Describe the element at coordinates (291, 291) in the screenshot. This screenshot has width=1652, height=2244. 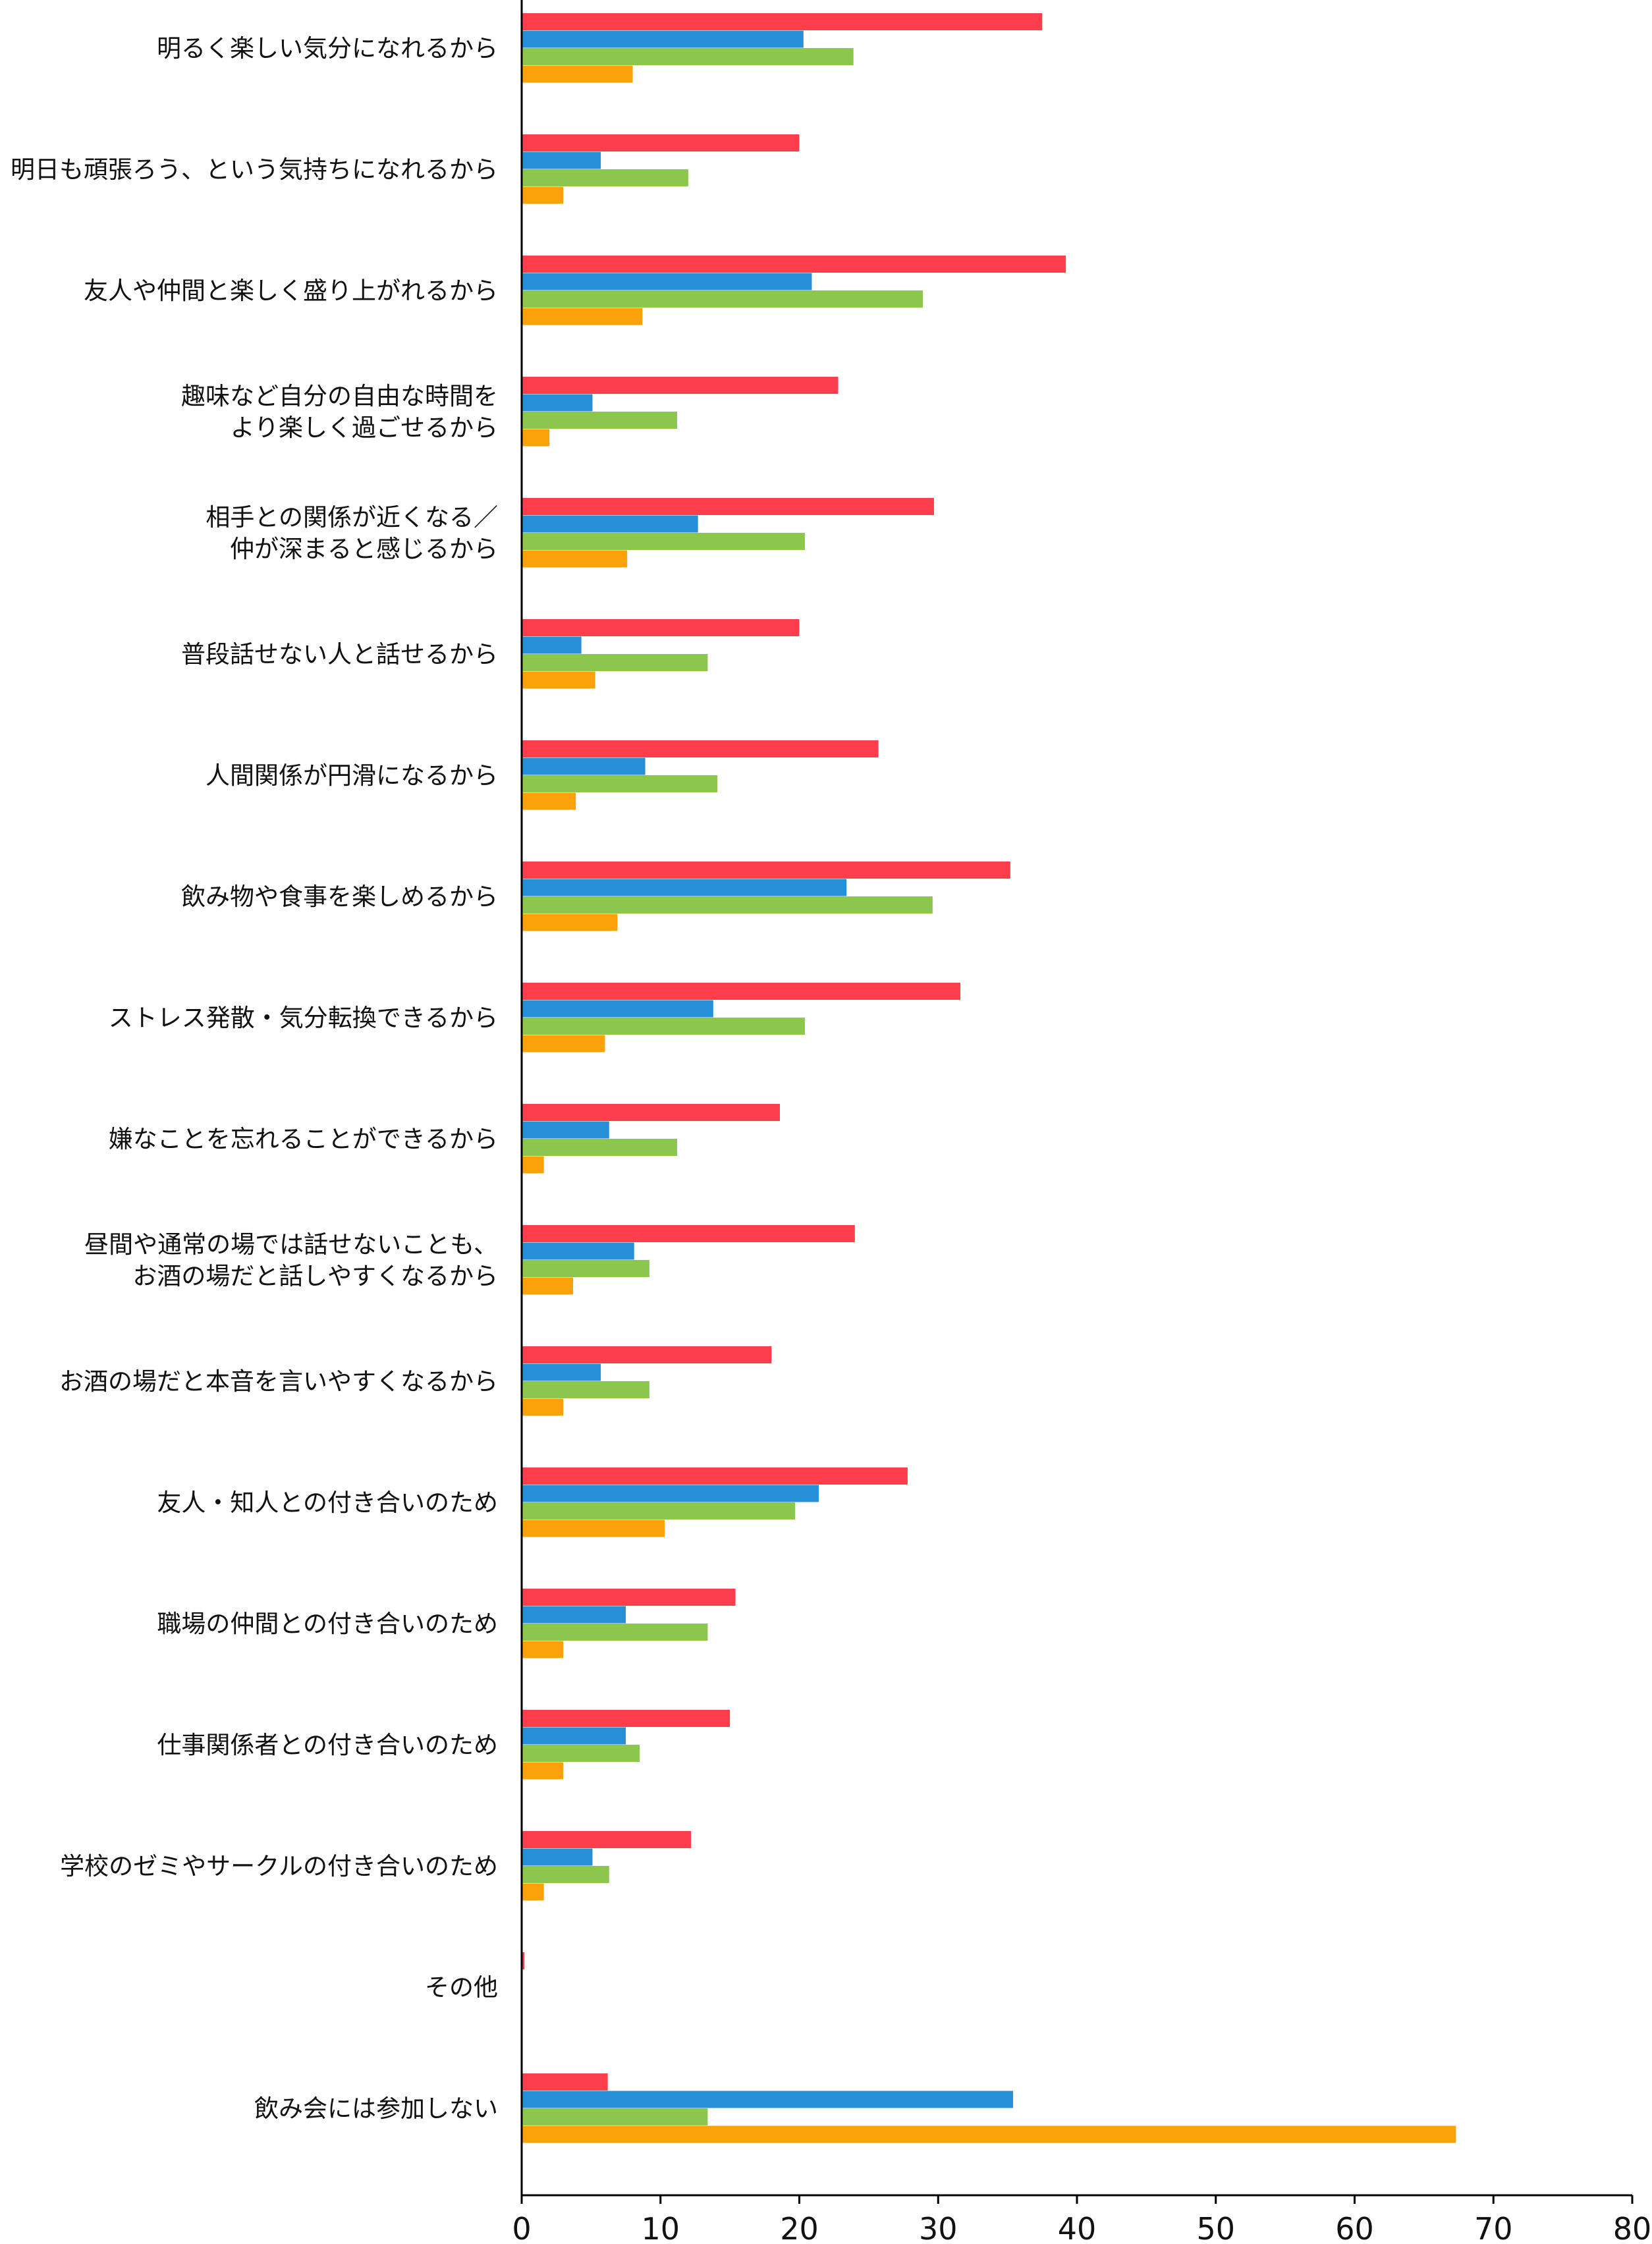
I see `category-label: 友人や仲間と楽しく盛り上がれるから` at that location.